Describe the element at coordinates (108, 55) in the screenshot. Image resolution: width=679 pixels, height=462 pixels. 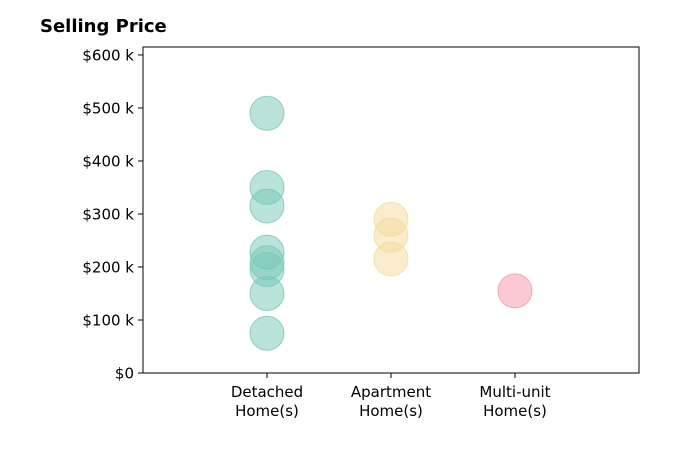
I see `y-tick-label: $600 k` at that location.